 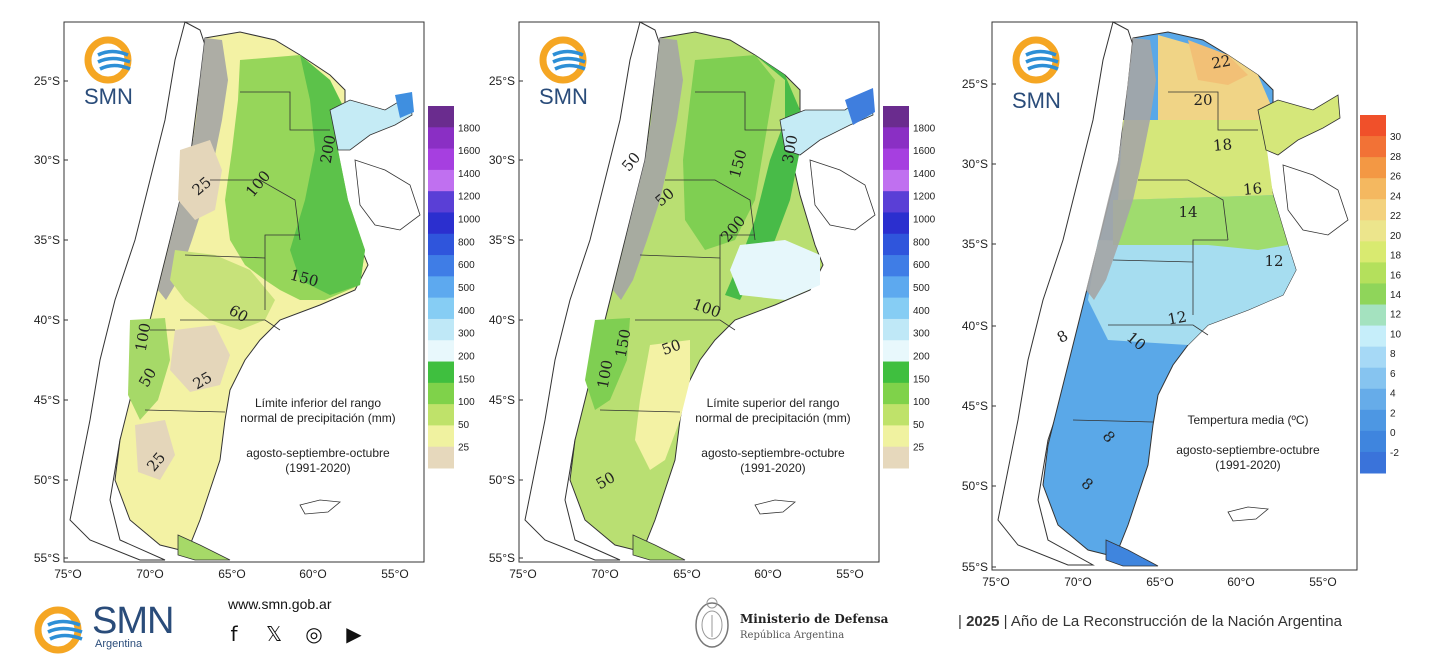 I want to click on colorbar-tick-label: 22, so click(x=1396, y=216).